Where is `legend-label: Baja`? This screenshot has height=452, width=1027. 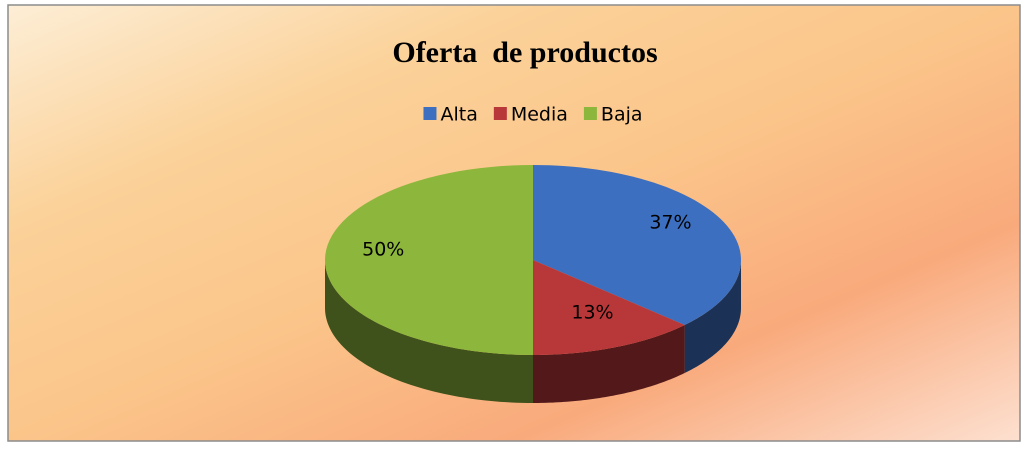
legend-label: Baja is located at coordinates (622, 115).